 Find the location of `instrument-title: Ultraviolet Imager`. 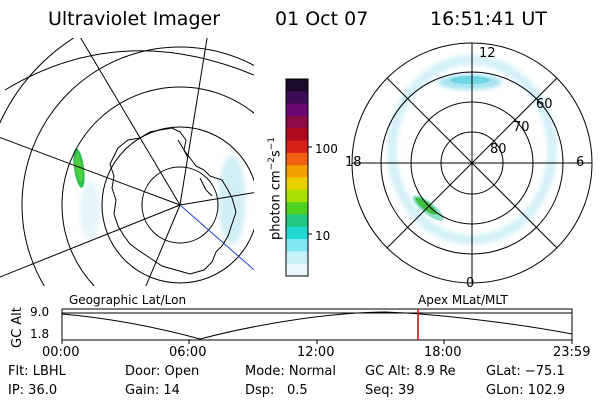

instrument-title: Ultraviolet Imager is located at coordinates (134, 19).